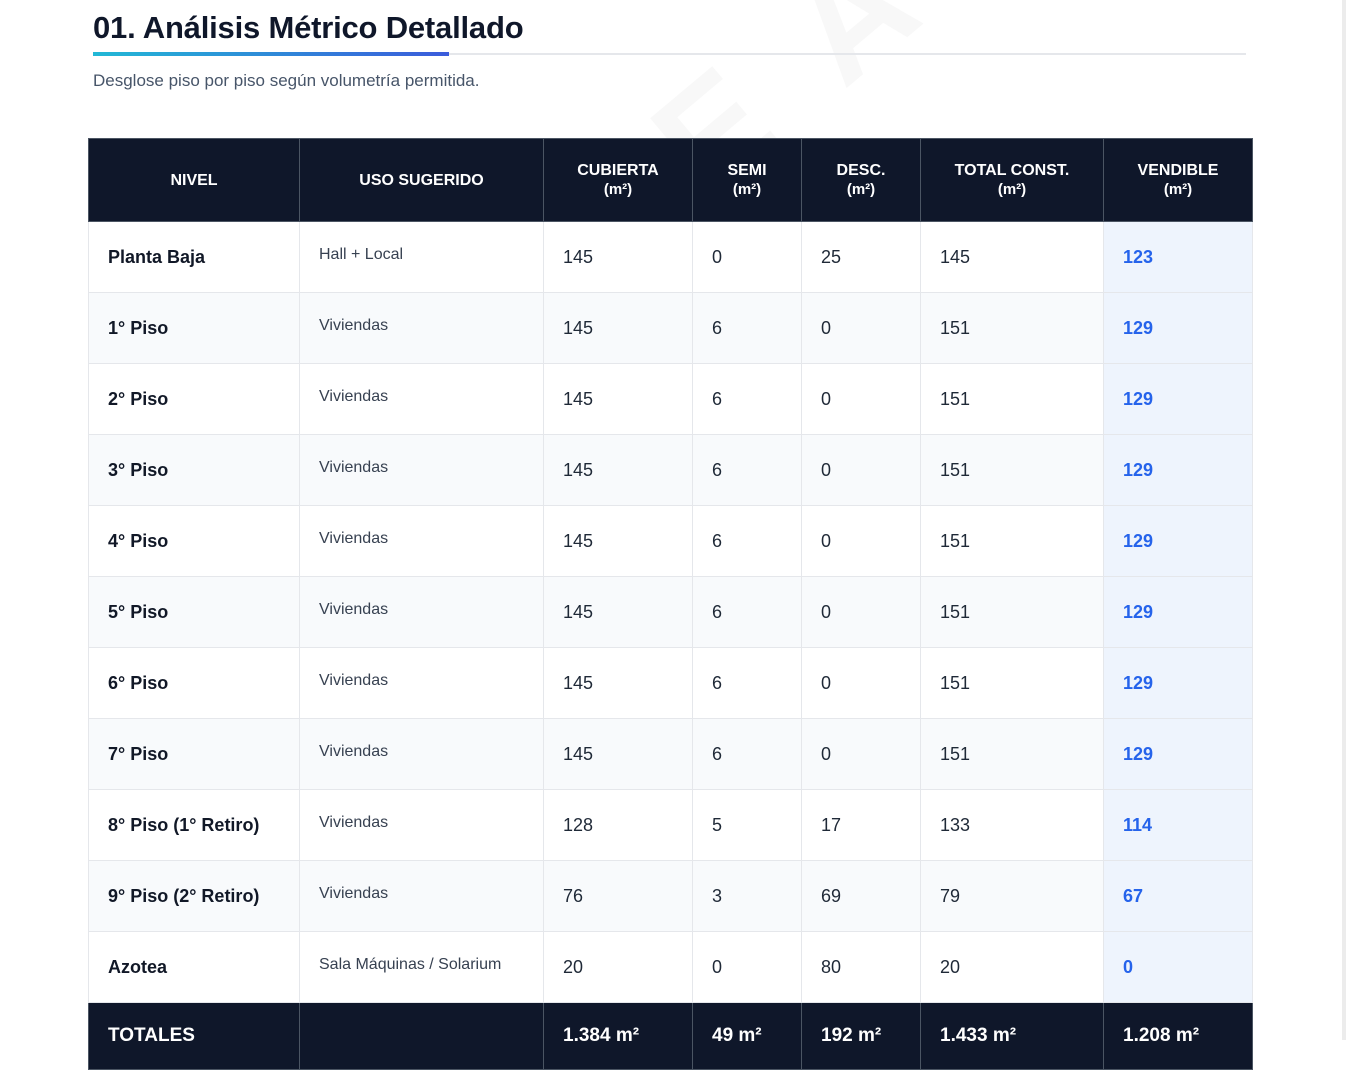 This screenshot has width=1346, height=1070. I want to click on table-row: 9° Piso (2° Retiro) Viviendas 76 3 69 79 67, so click(670, 896).